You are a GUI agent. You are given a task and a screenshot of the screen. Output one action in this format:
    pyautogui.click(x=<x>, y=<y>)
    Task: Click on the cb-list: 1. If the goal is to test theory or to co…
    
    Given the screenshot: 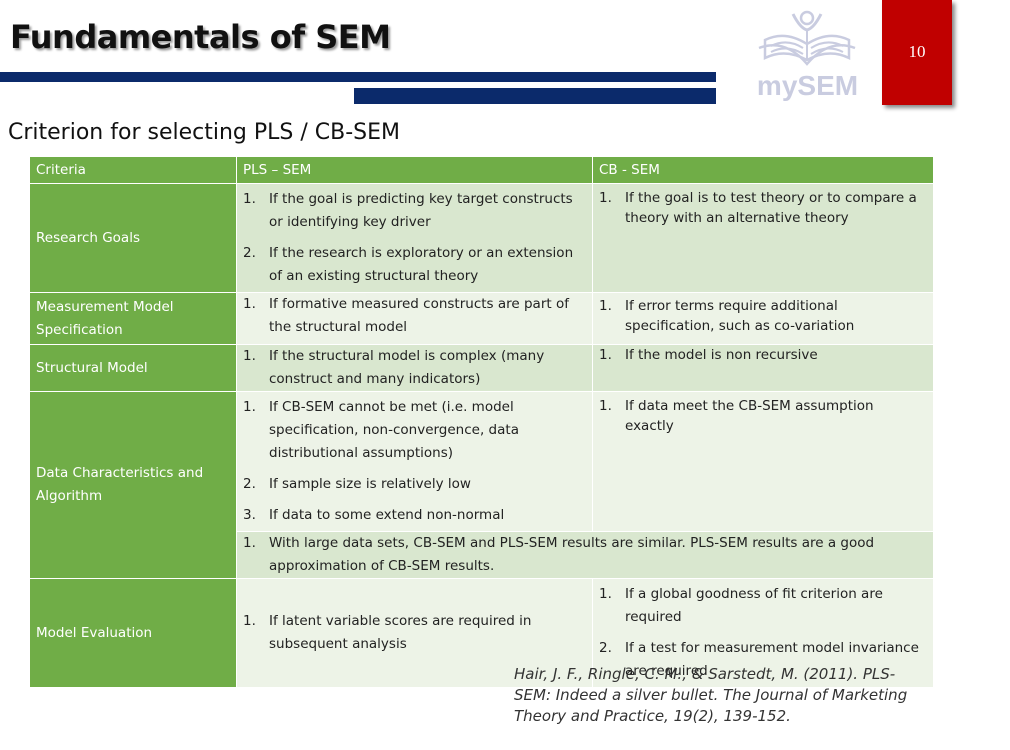 What is the action you would take?
    pyautogui.click(x=763, y=210)
    